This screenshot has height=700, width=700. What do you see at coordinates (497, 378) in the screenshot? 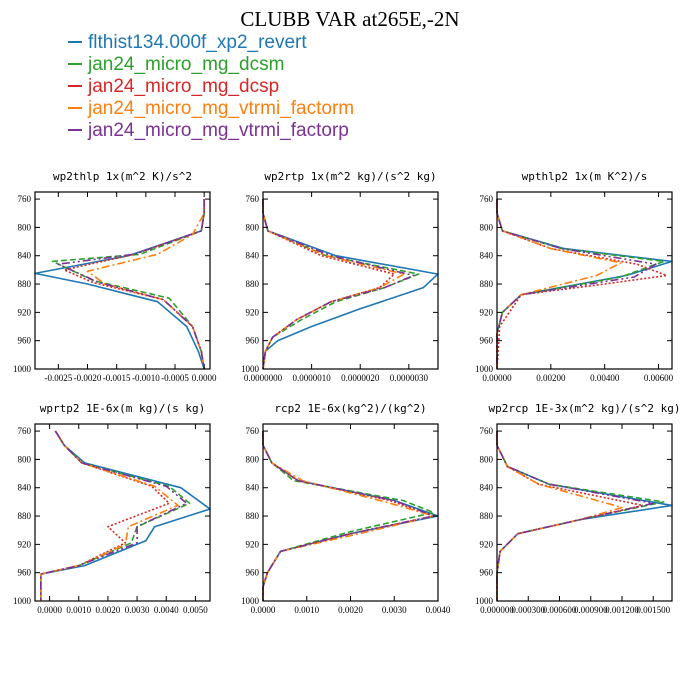
I see `x-tick-label: 0.00000` at bounding box center [497, 378].